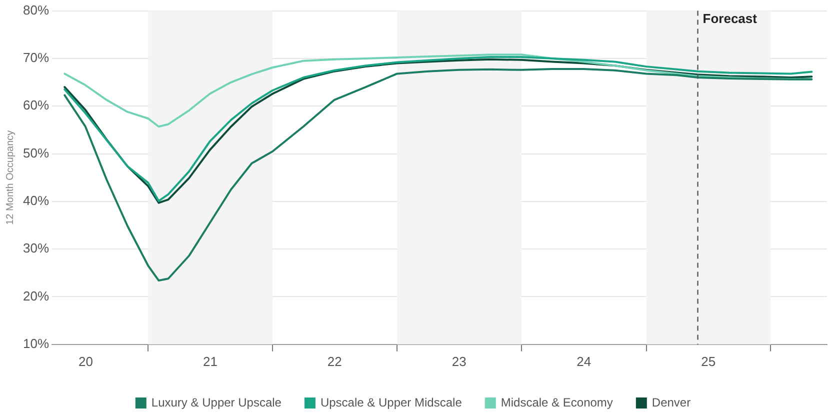  What do you see at coordinates (36, 58) in the screenshot?
I see `y-tick-label: 70%` at bounding box center [36, 58].